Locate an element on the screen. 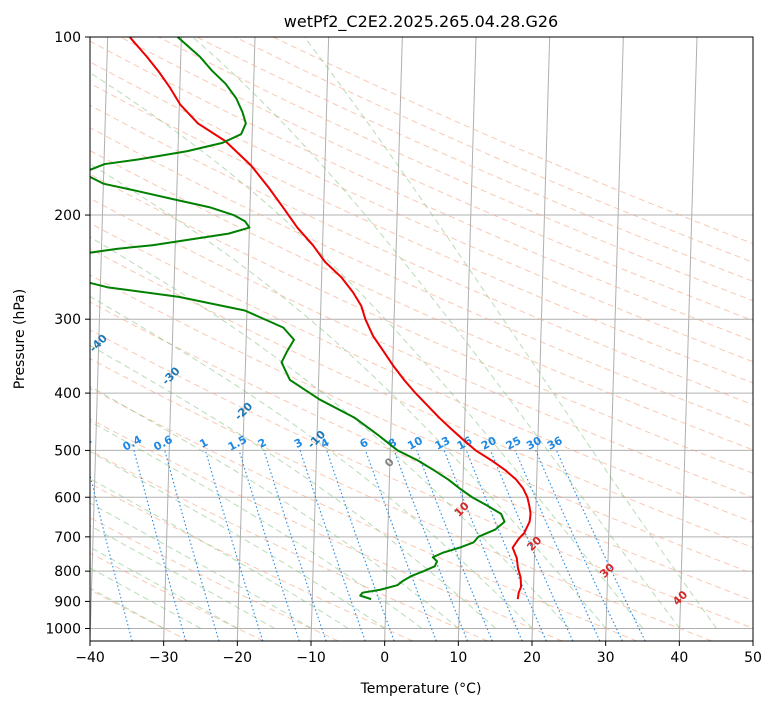 This screenshot has height=712, width=775. mixing-ratio-label: 20 is located at coordinates (489, 443).